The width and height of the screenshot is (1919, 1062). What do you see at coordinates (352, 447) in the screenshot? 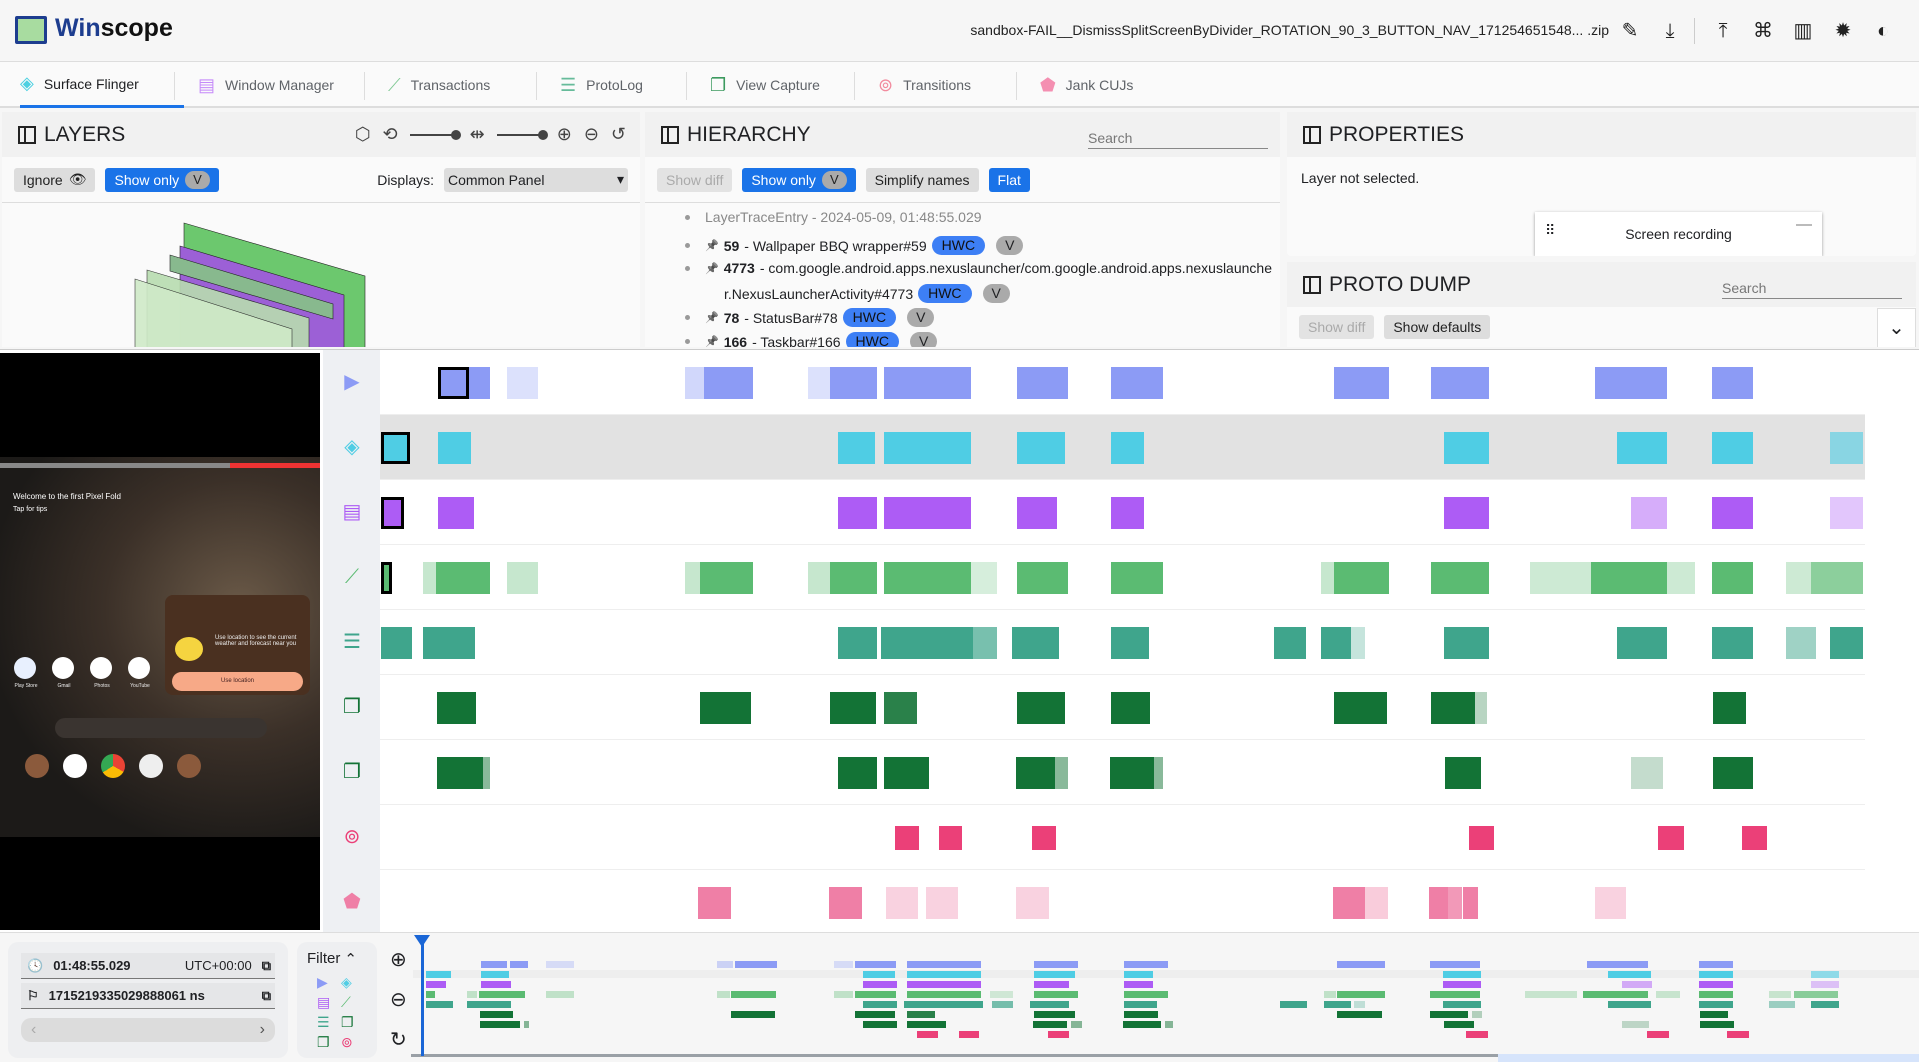
I see `layers-icon: ◈` at bounding box center [352, 447].